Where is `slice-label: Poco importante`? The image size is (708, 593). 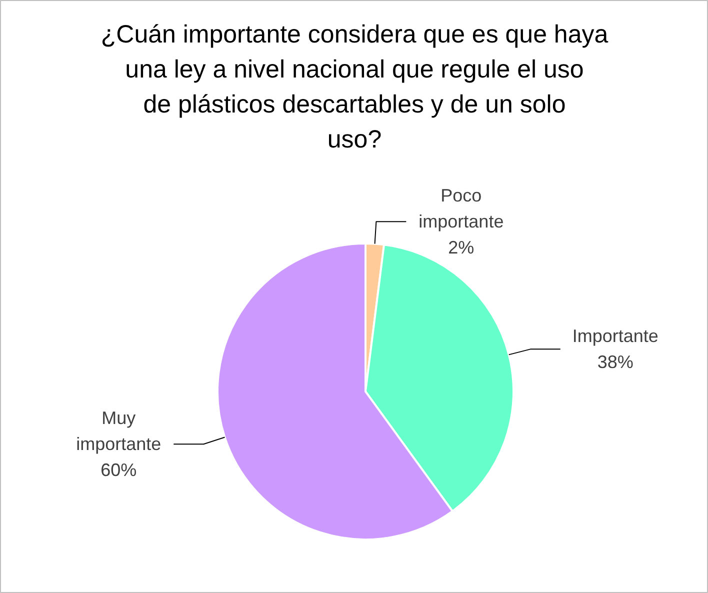 slice-label: Poco importante is located at coordinates (461, 209).